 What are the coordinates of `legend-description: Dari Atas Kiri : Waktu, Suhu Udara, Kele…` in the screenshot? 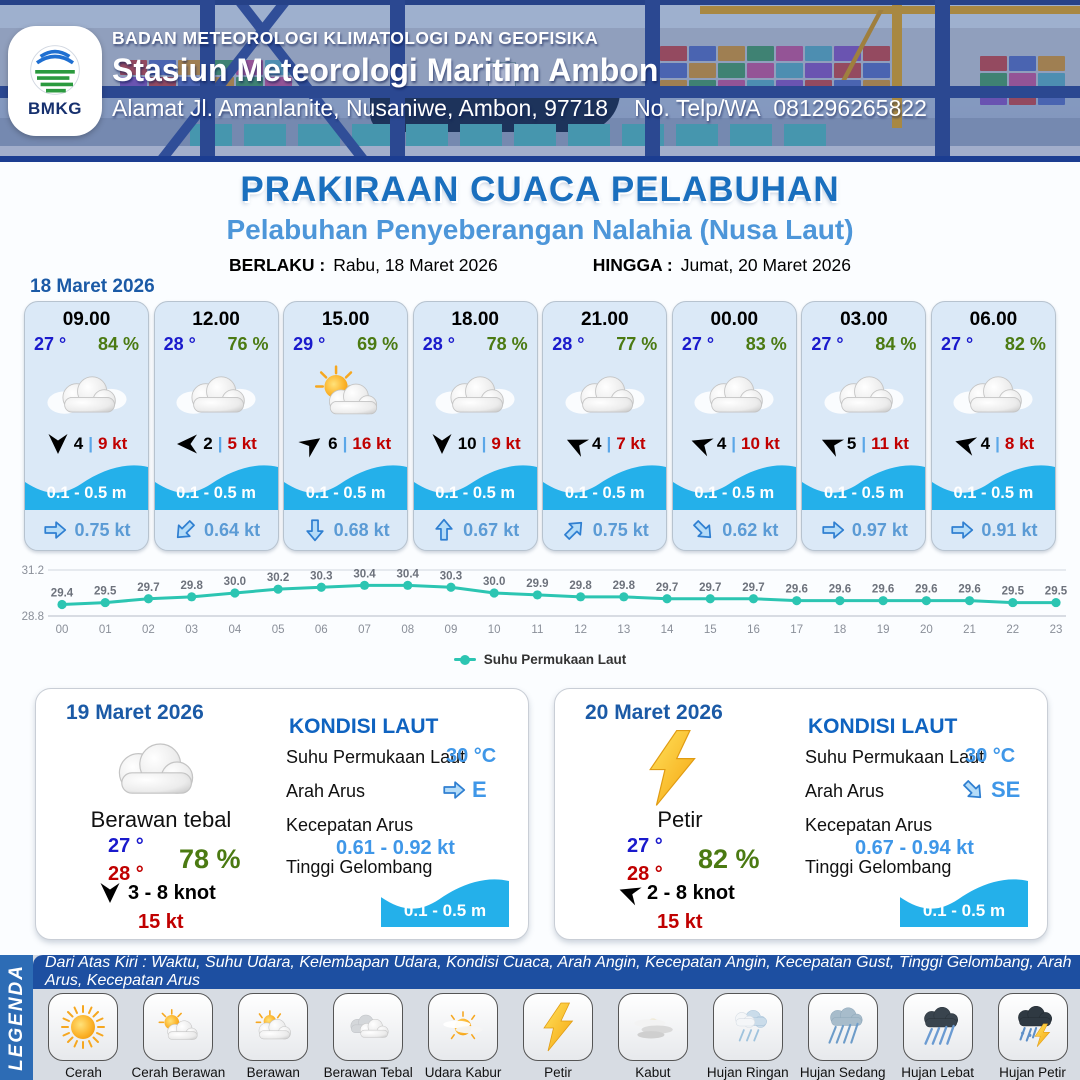 It's located at (558, 971).